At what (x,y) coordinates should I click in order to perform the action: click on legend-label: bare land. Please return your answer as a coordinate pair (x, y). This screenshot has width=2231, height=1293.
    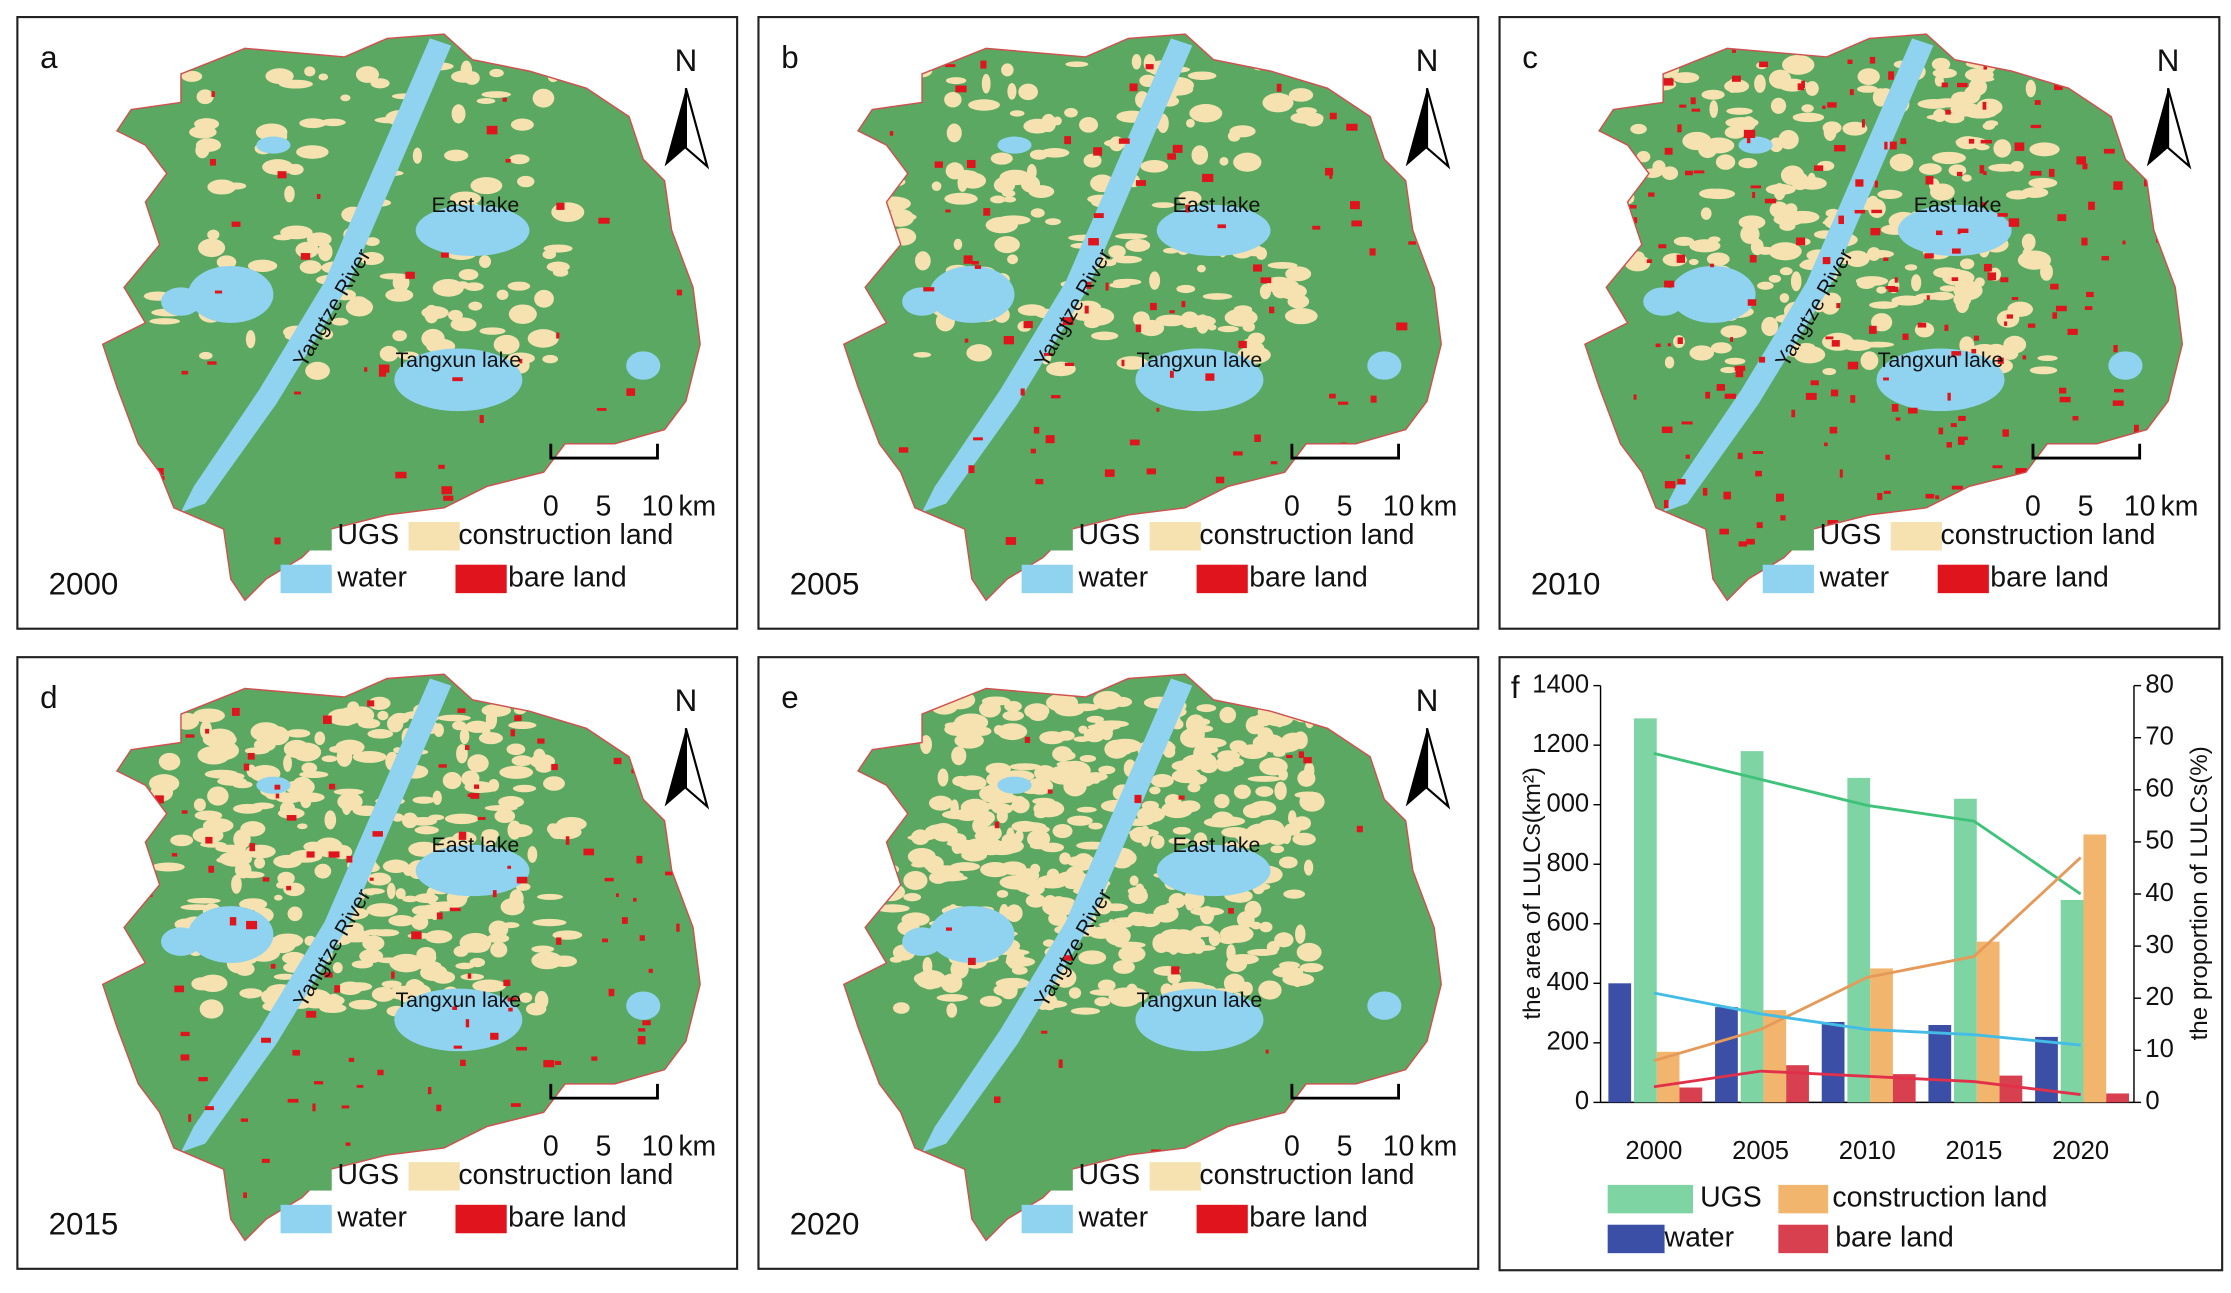
    Looking at the image, I should click on (567, 577).